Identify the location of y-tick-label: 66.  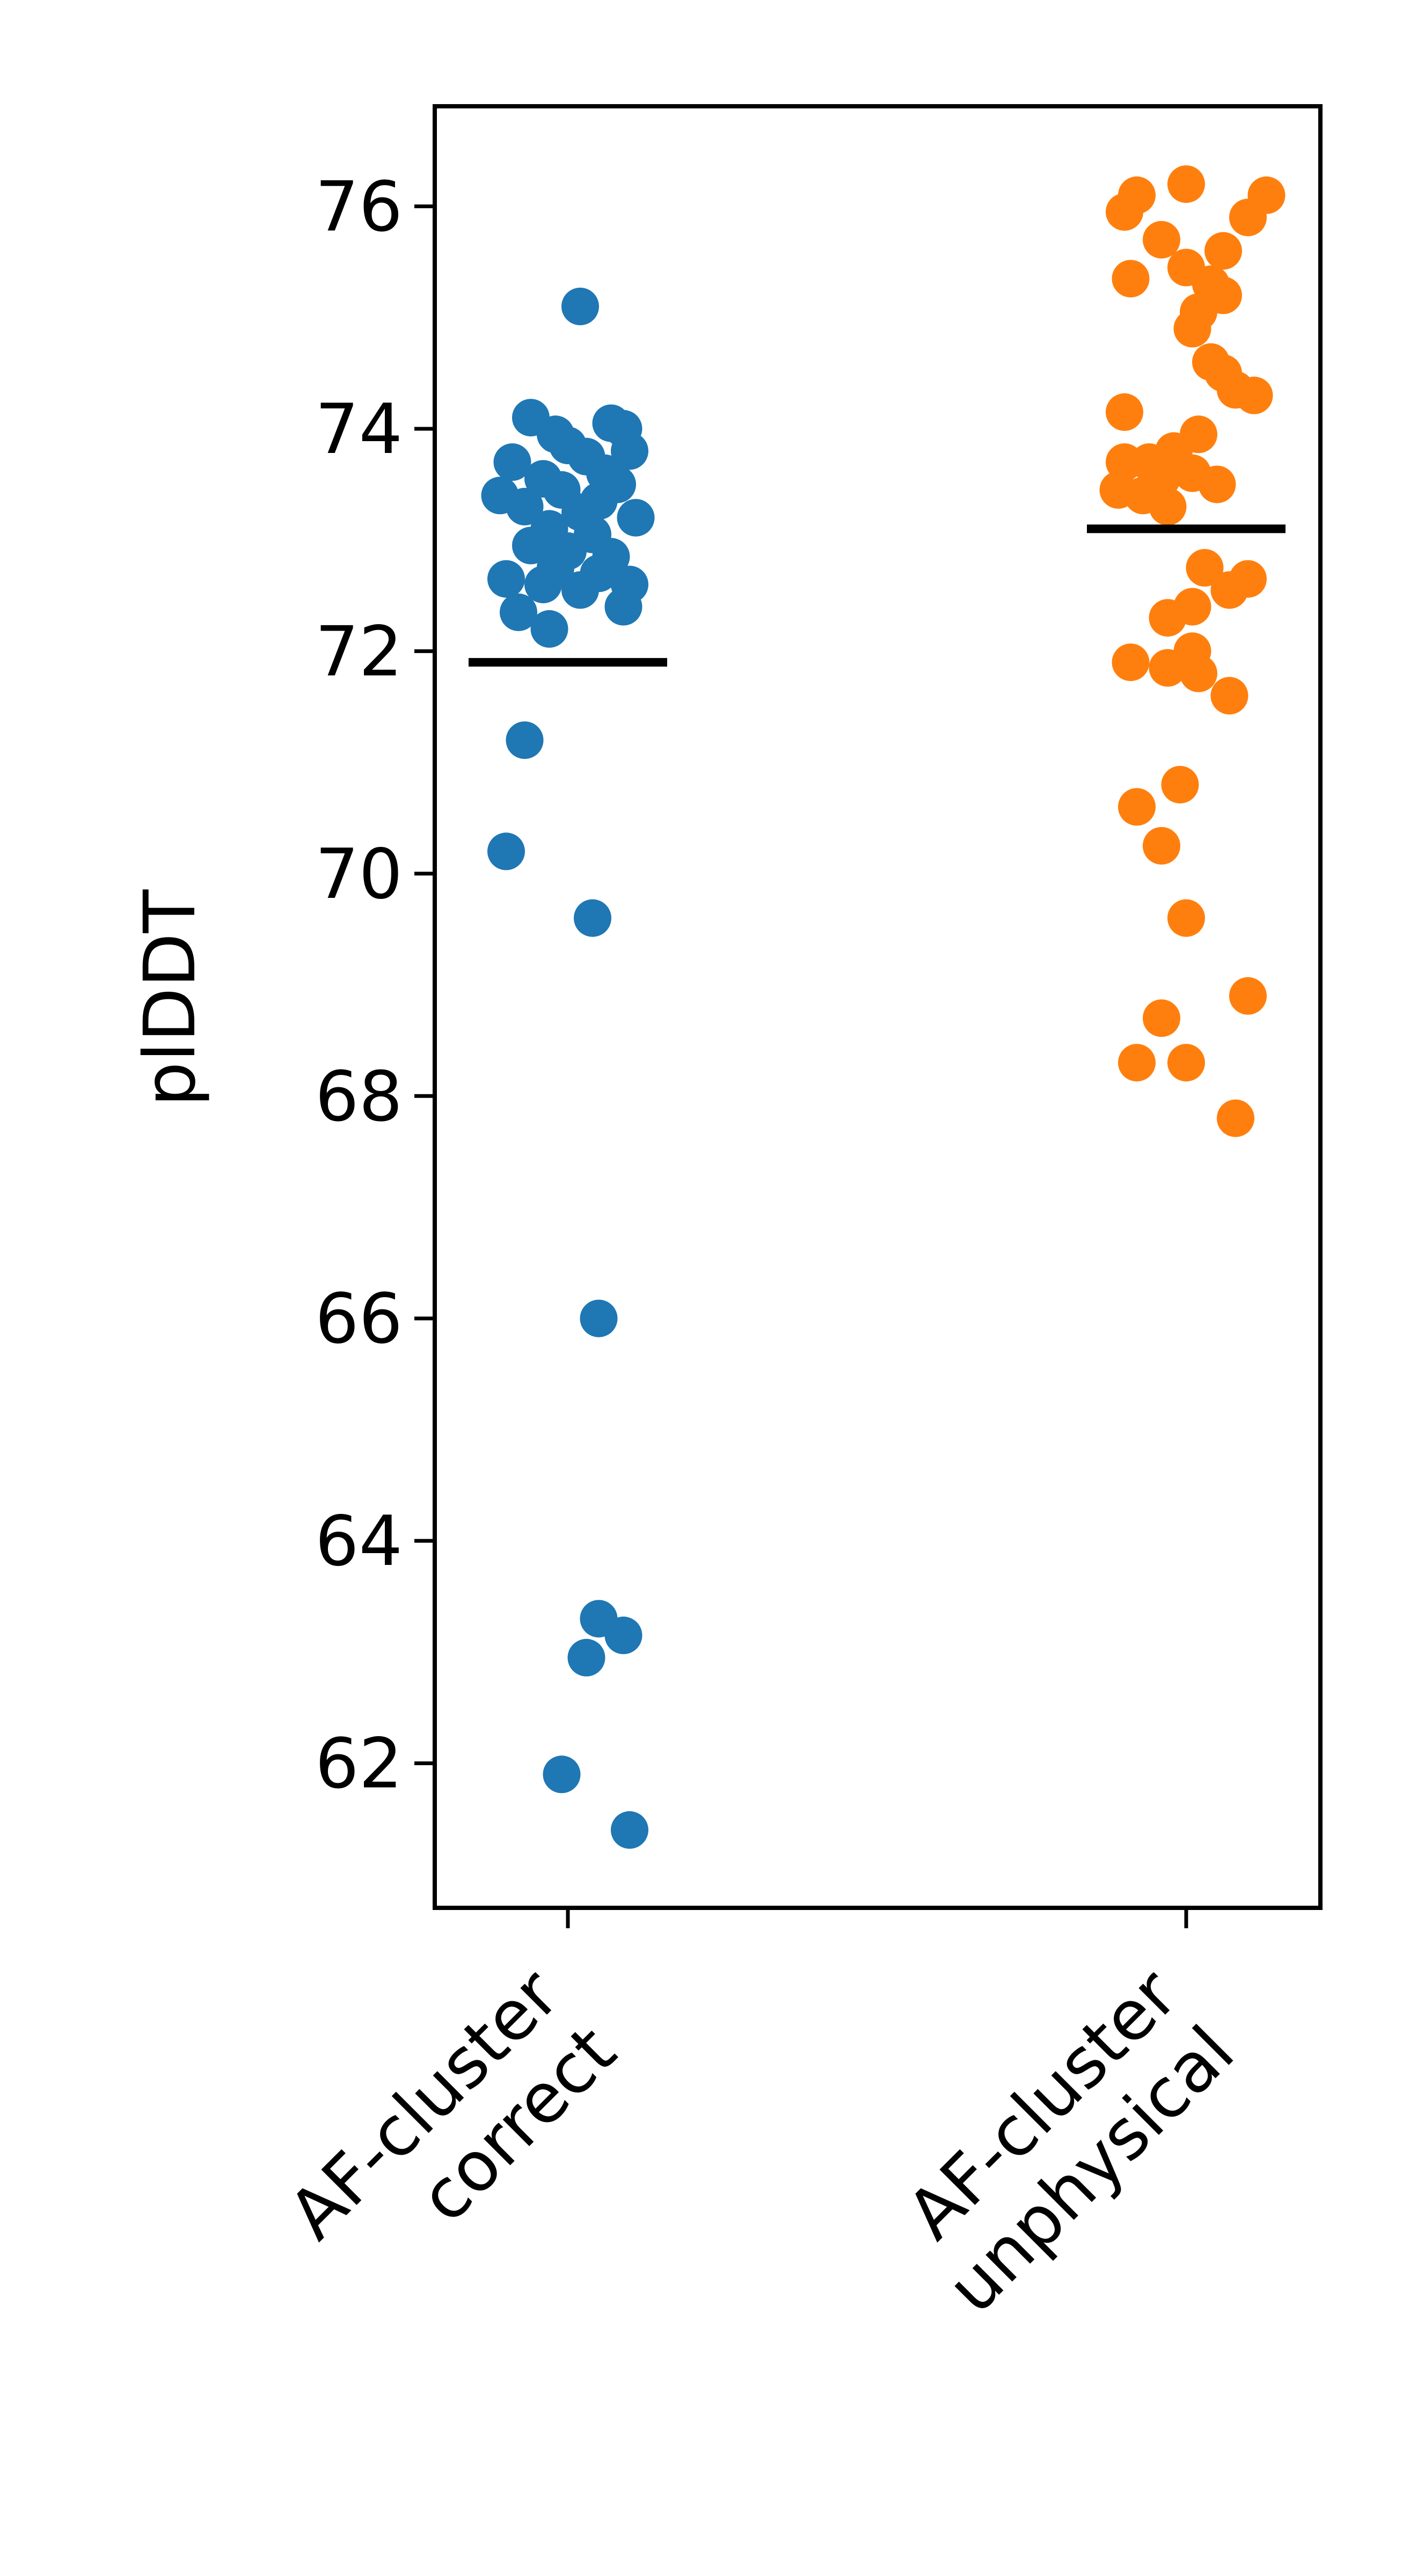
(359, 1319).